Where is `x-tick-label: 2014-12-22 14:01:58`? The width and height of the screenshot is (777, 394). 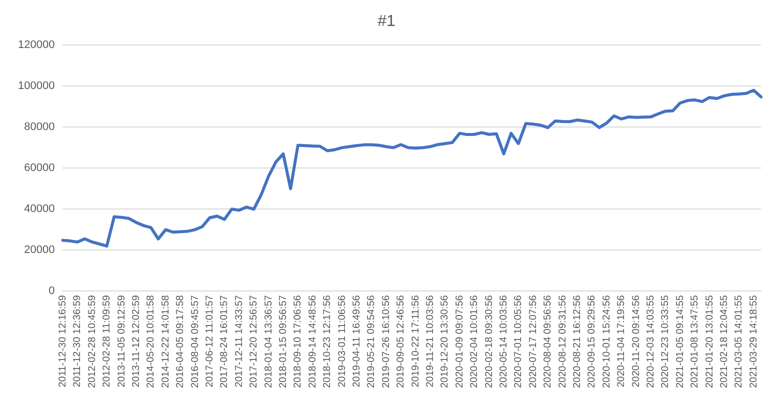
x-tick-label: 2014-12-22 14:01:58 is located at coordinates (166, 341).